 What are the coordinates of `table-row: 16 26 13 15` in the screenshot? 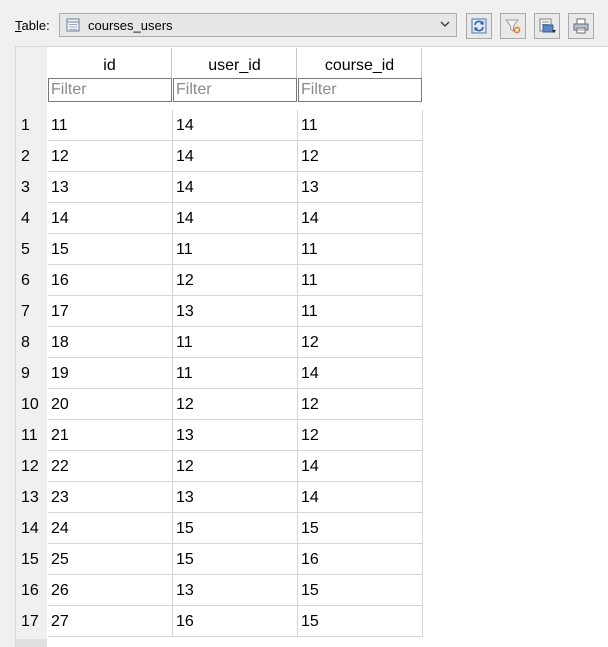 It's located at (220, 590).